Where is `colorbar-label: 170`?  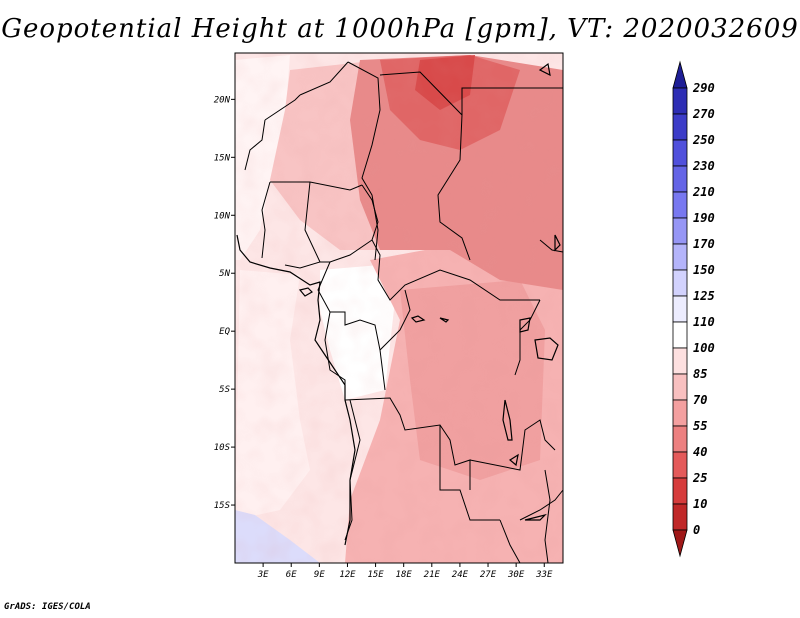 colorbar-label: 170 is located at coordinates (704, 244).